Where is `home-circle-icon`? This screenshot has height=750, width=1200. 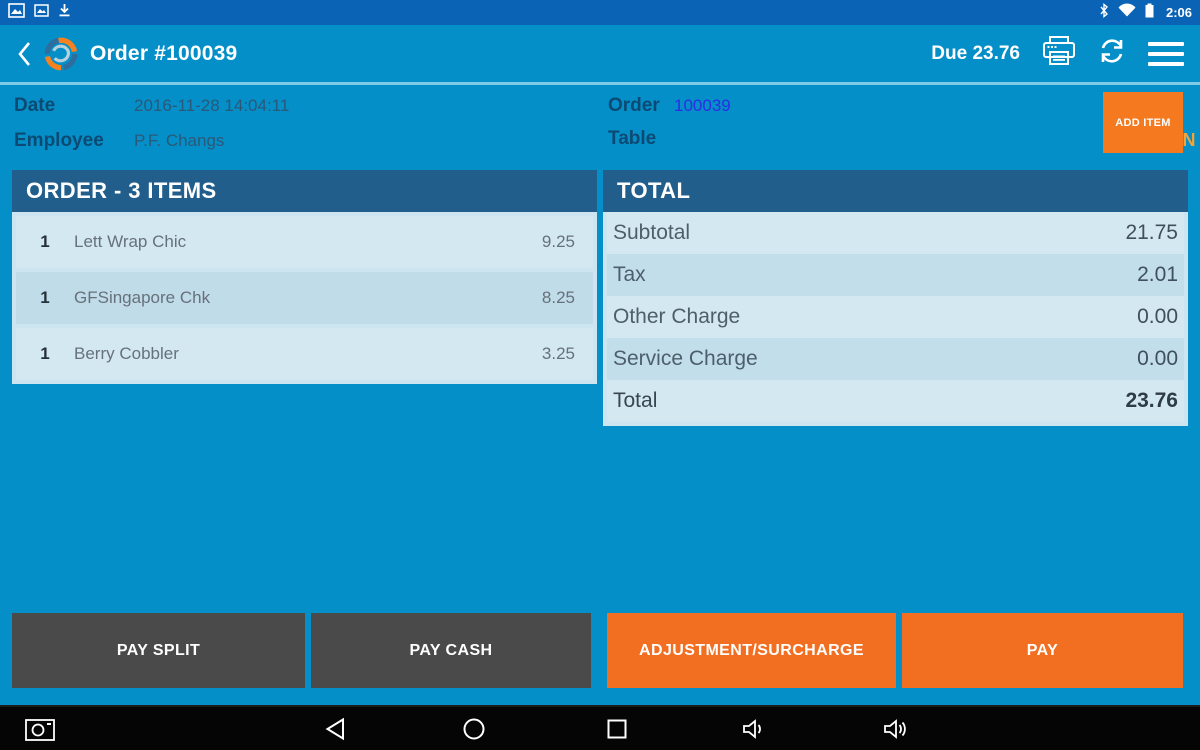 home-circle-icon is located at coordinates (474, 729).